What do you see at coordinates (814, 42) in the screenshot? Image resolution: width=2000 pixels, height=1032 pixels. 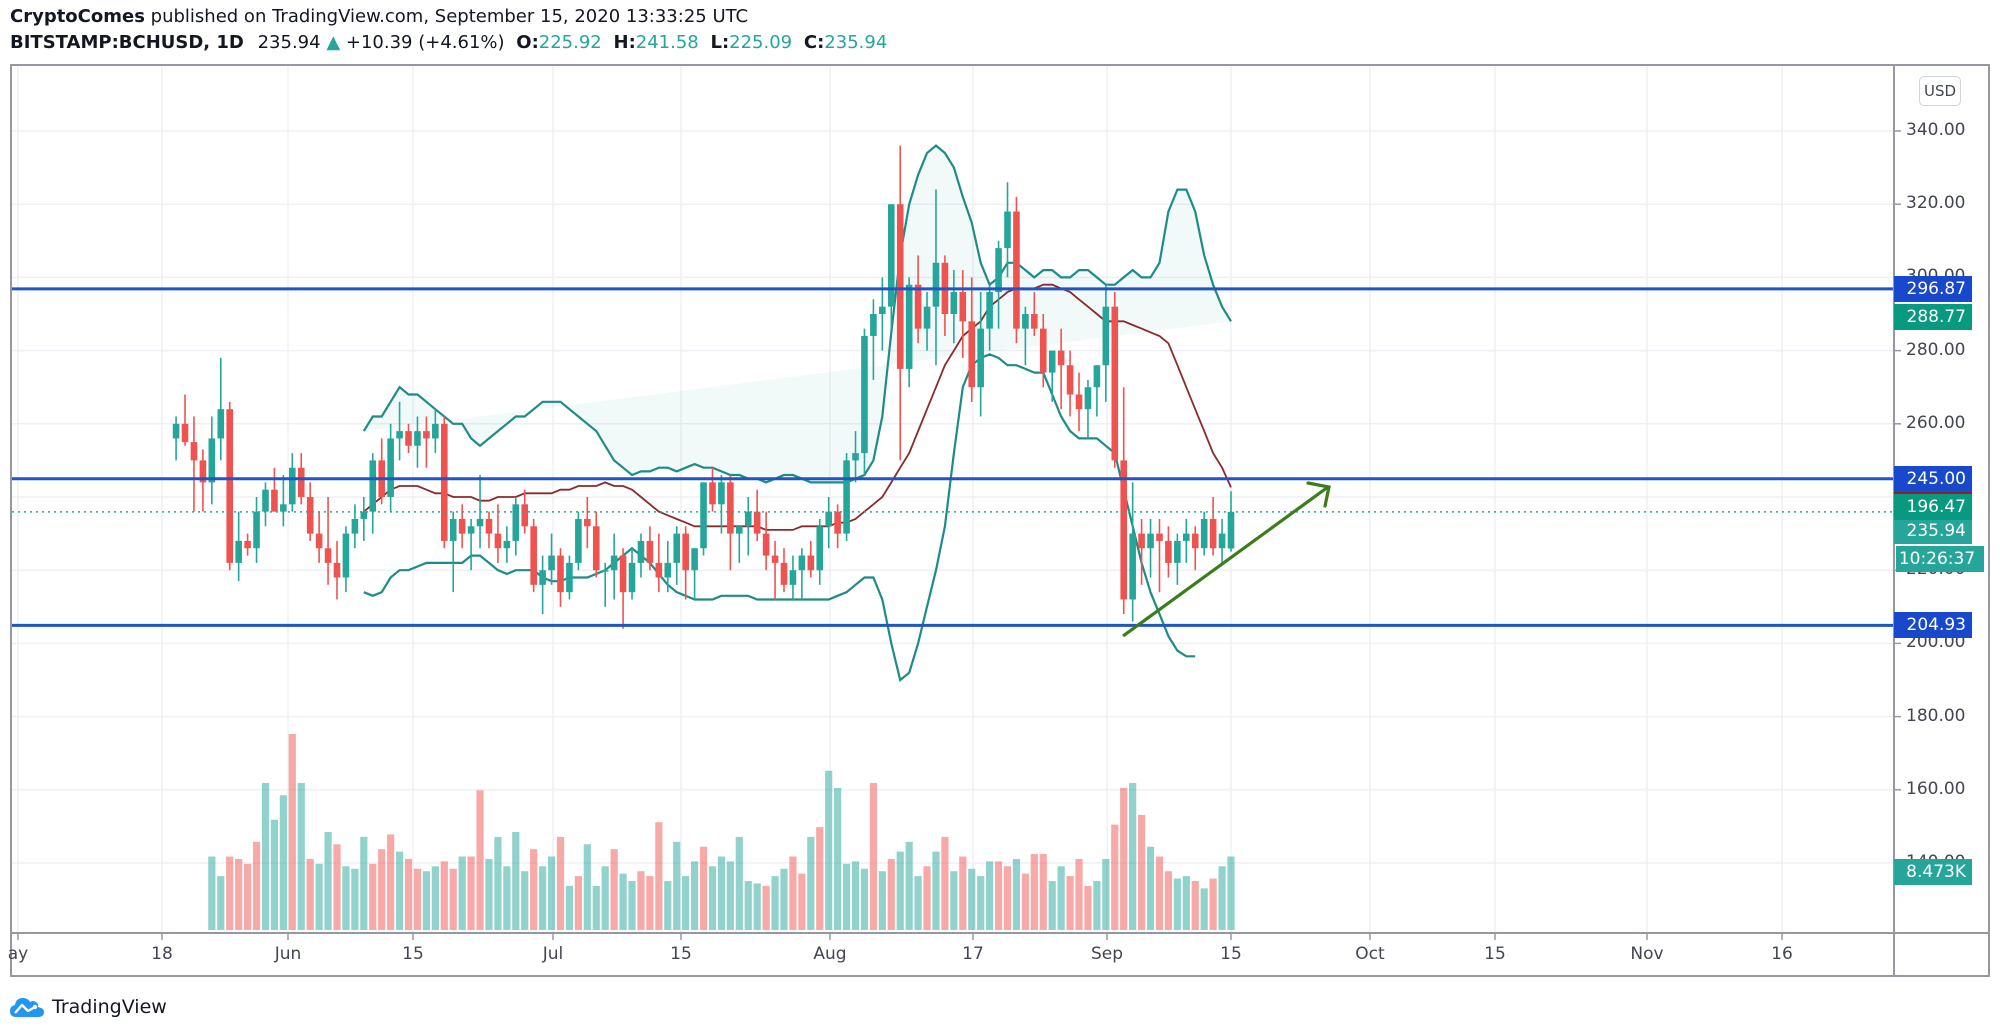 I see `close-label: C:` at bounding box center [814, 42].